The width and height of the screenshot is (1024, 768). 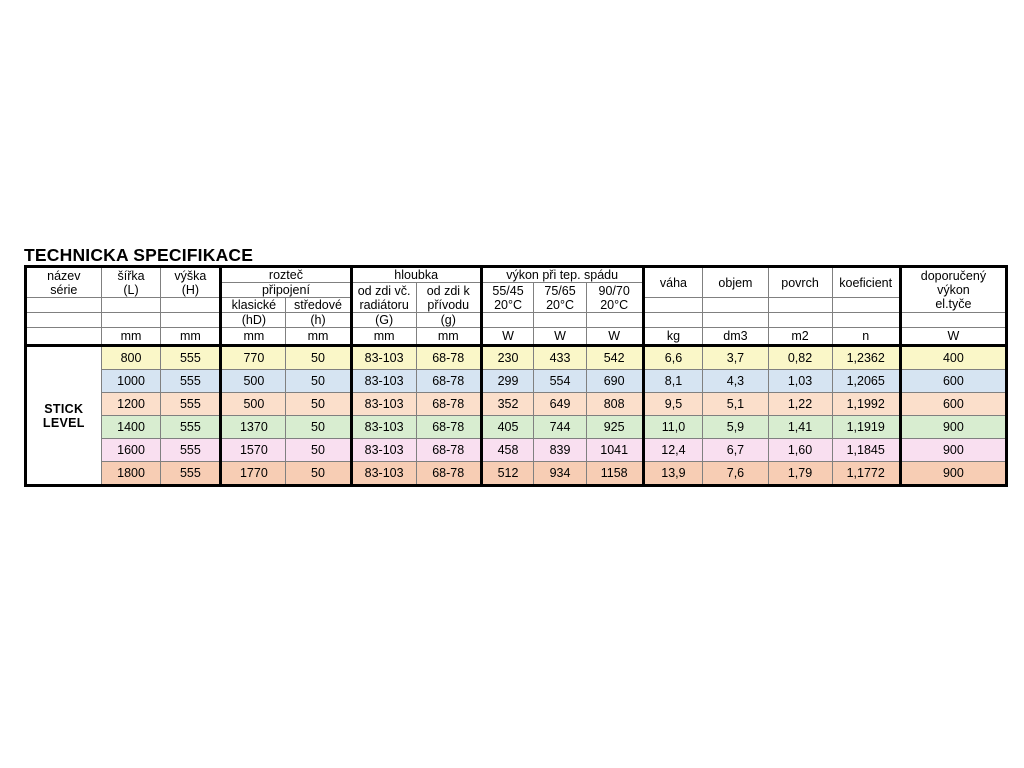 I want to click on cell-t9070: 808, so click(x=614, y=404).